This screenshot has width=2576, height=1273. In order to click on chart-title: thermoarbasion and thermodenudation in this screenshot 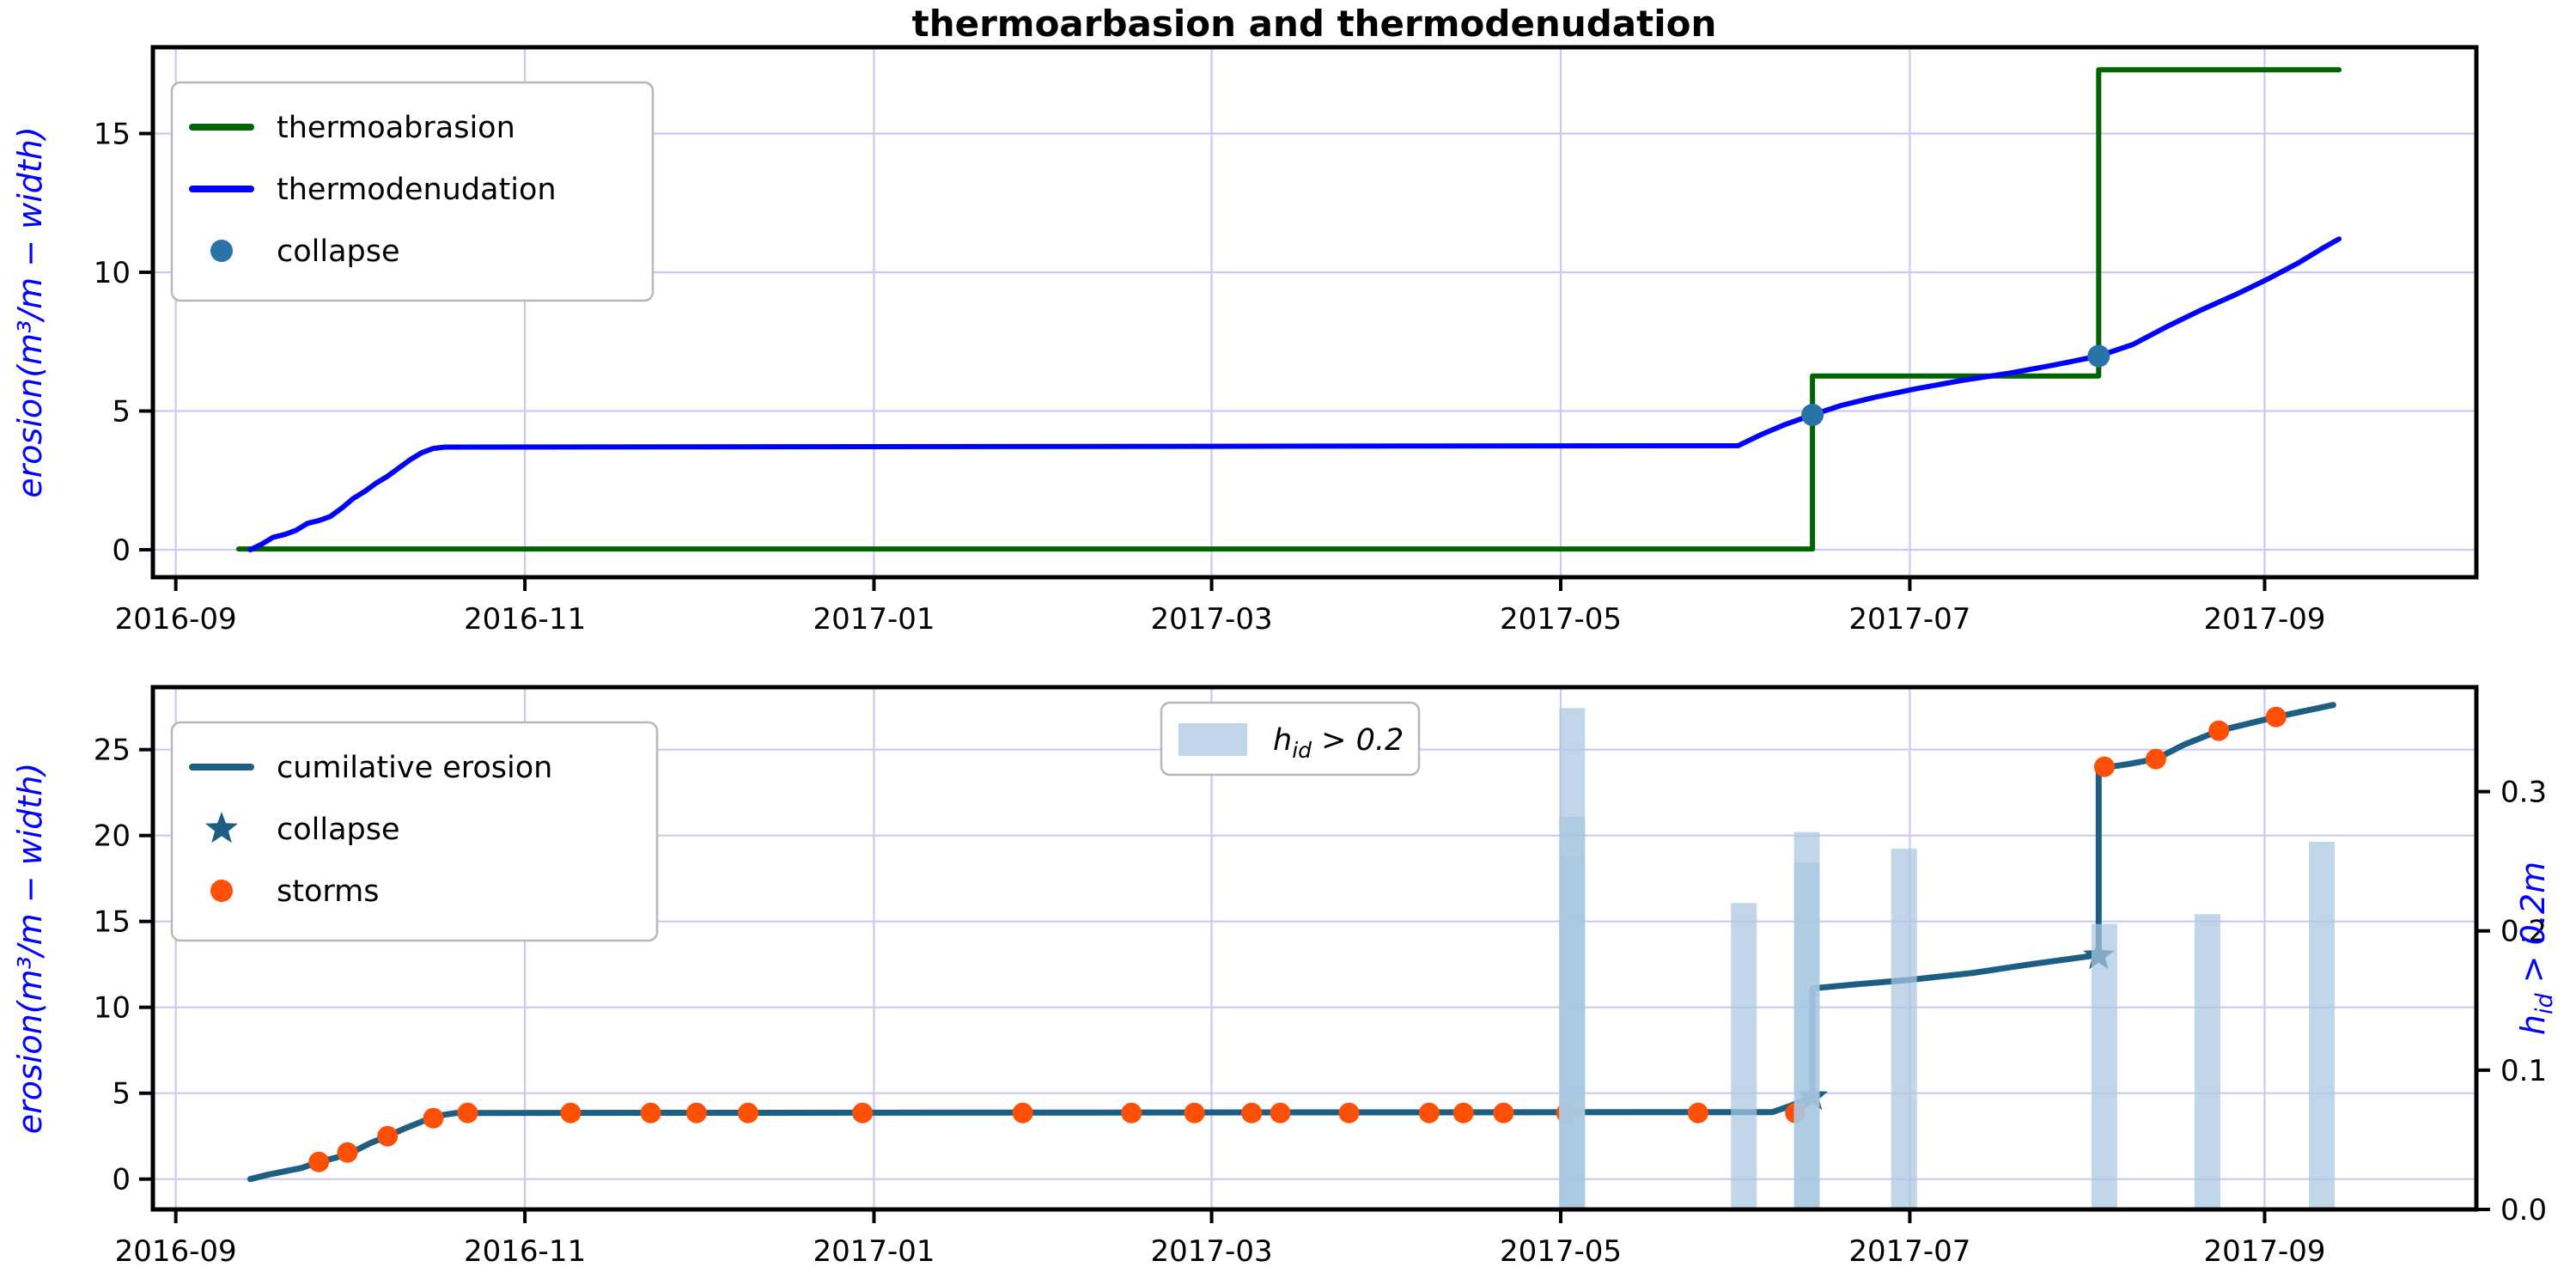, I will do `click(1314, 24)`.